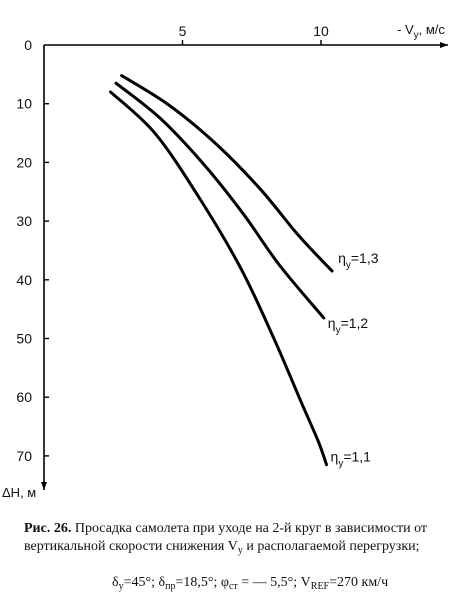  Describe the element at coordinates (162, 582) in the screenshot. I see `param-delta-pr: δ` at that location.